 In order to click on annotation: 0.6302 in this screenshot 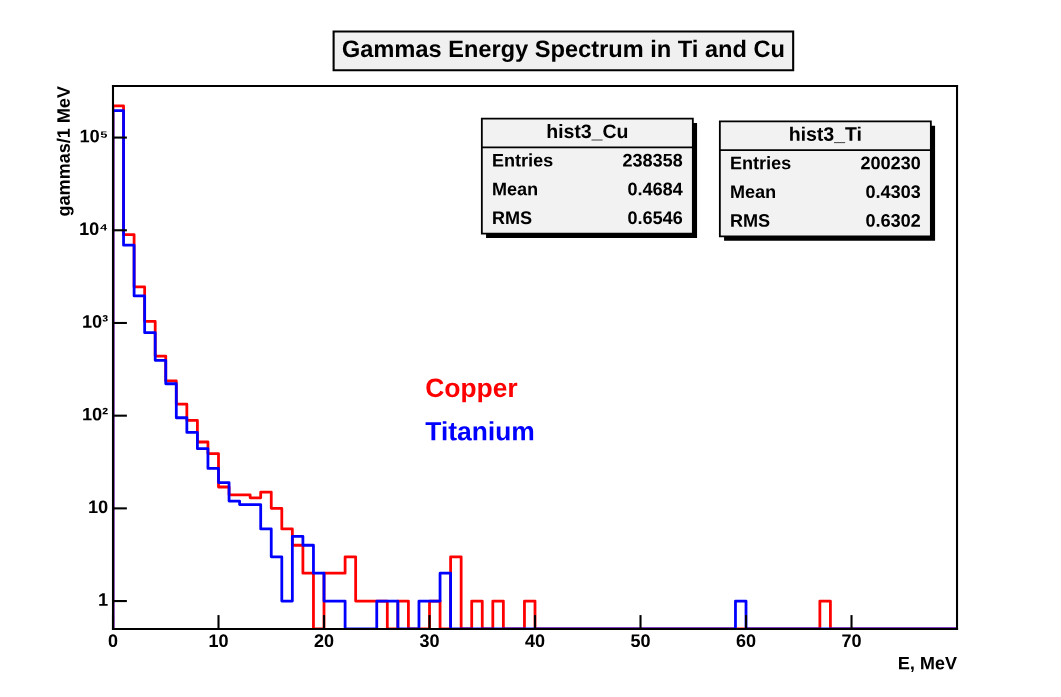, I will do `click(893, 220)`.